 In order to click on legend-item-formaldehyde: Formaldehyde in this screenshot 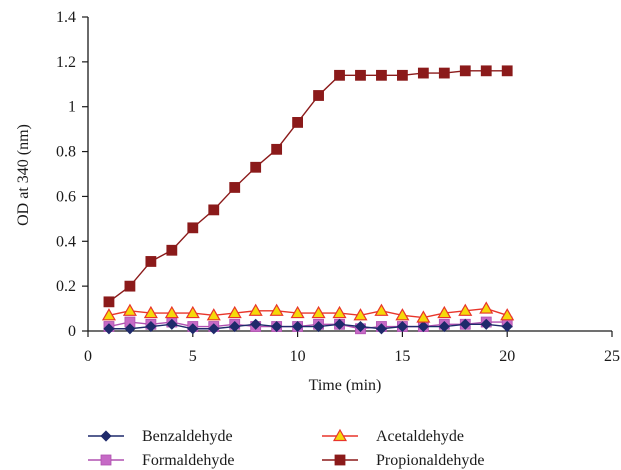, I will do `click(161, 460)`.